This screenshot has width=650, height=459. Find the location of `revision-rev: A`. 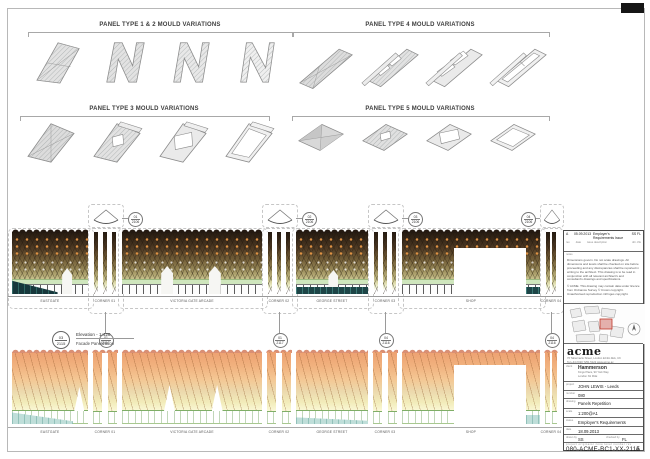

revision-rev: A is located at coordinates (567, 234).